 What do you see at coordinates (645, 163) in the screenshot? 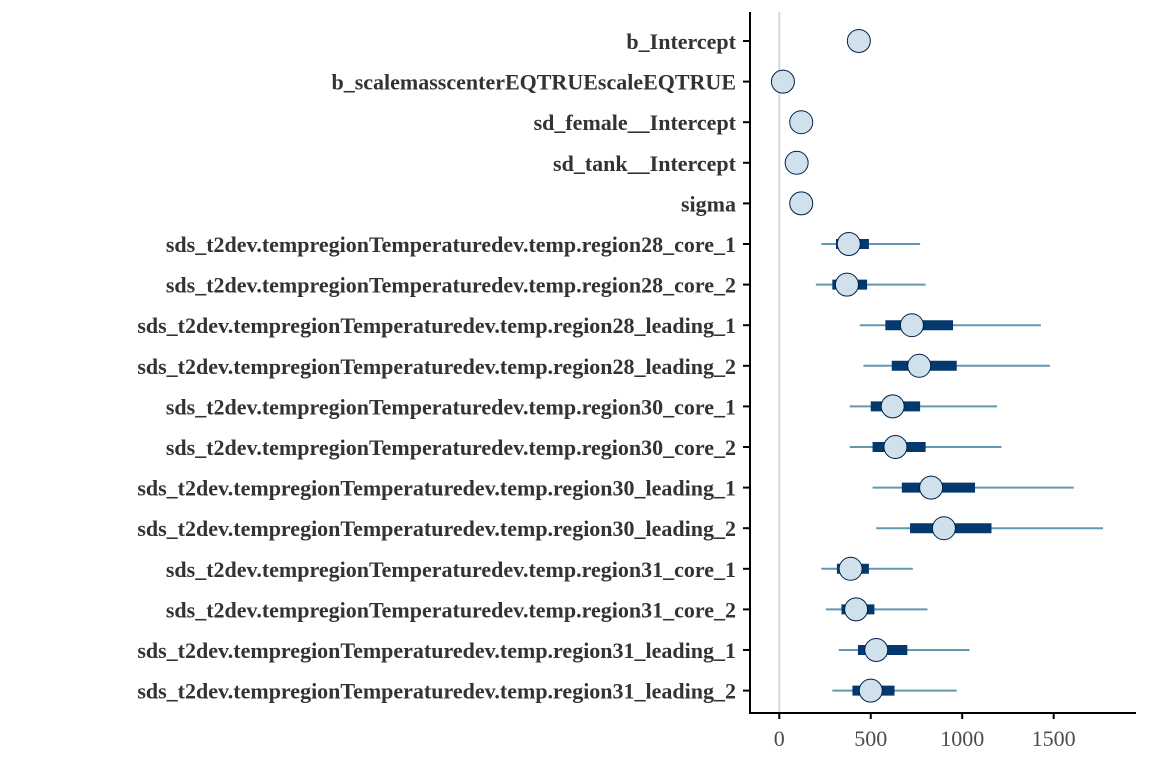
I see `parameter-label: sd_tank__Intercept` at bounding box center [645, 163].